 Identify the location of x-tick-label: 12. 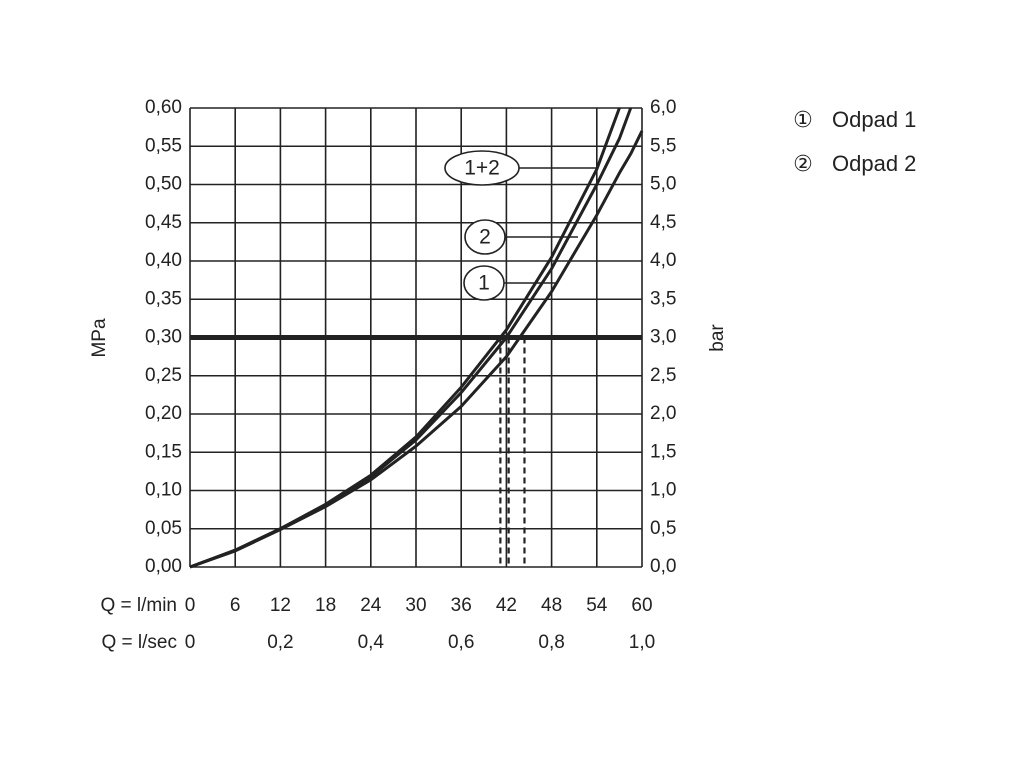
(280, 605).